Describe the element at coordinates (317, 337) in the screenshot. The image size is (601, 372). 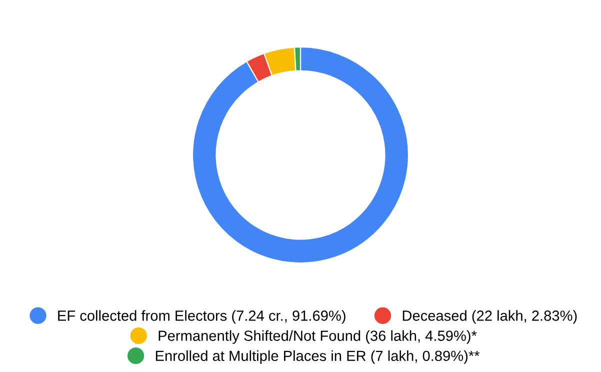
I see `legend-label: Permanently Shifted/Not Found (36 lakh, 4.59%)*` at that location.